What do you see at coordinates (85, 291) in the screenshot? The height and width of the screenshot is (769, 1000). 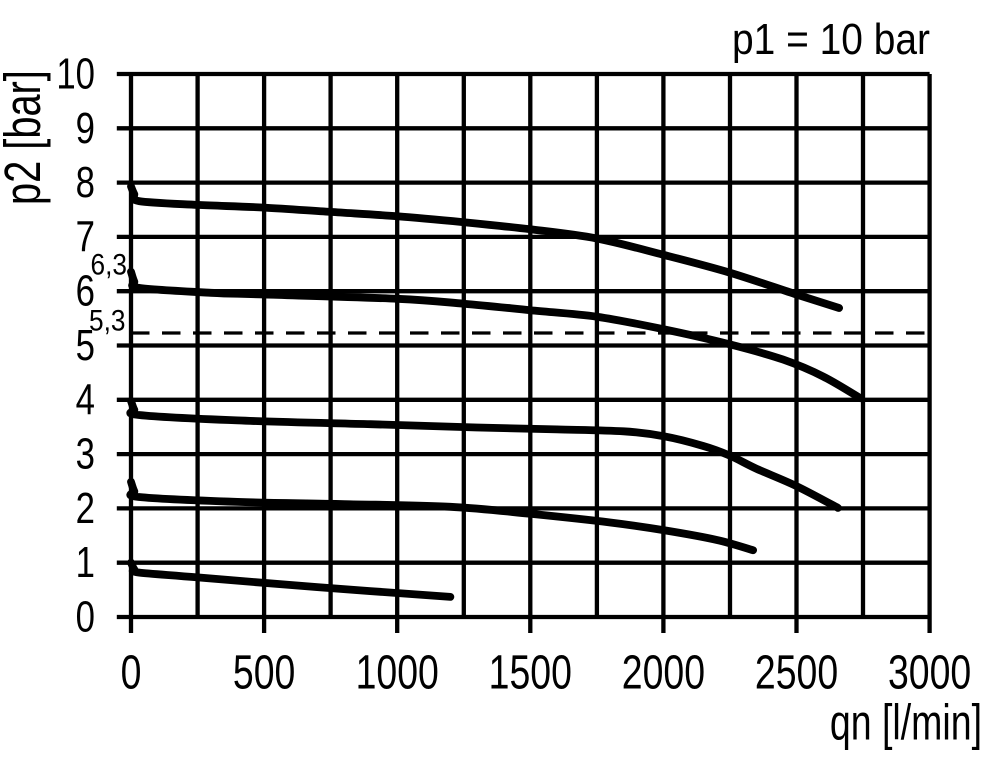 I see `svg-text: 6` at bounding box center [85, 291].